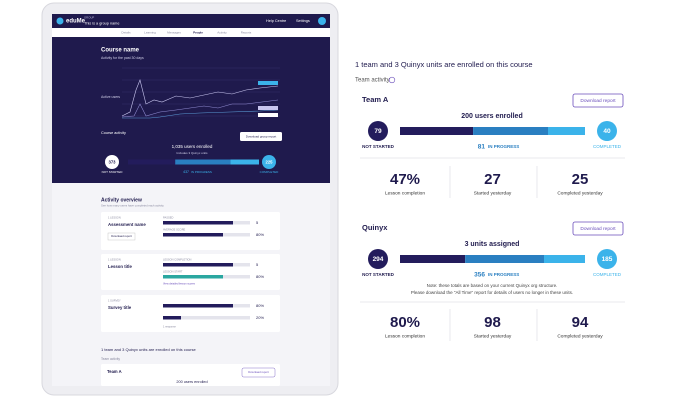 This screenshot has width=700, height=400. I want to click on nav-tab: People, so click(198, 32).